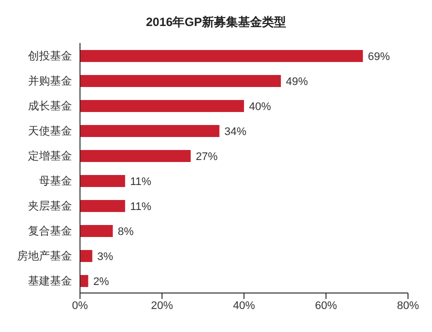  I want to click on data-label: 3%, so click(105, 256).